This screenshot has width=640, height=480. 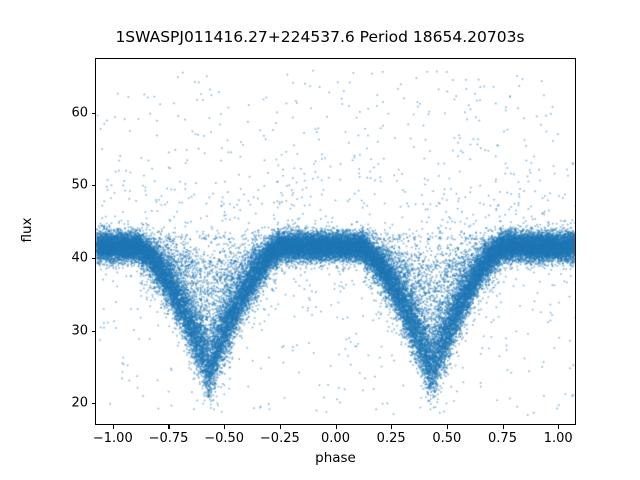 I want to click on x-tick-label: 0.25, so click(x=391, y=438).